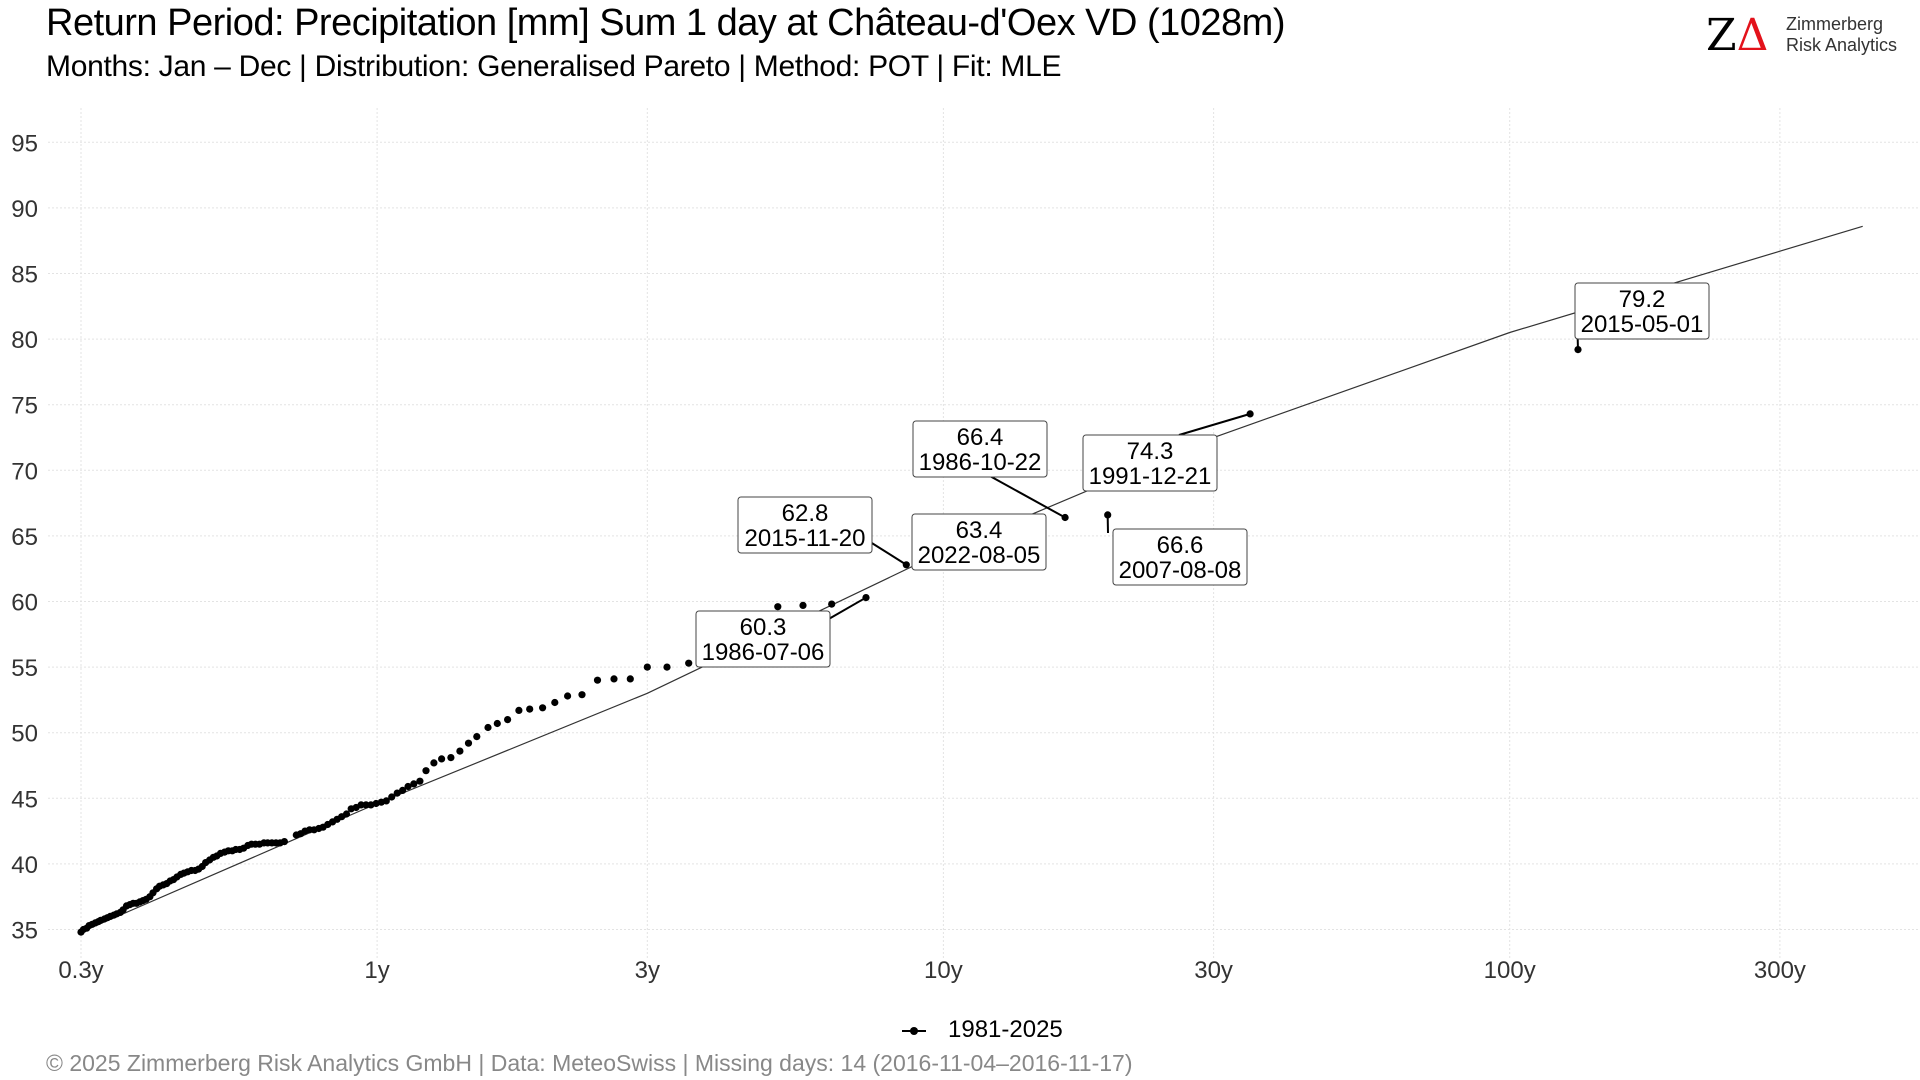  What do you see at coordinates (763, 652) in the screenshot?
I see `annotation-date: 1986-07-06` at bounding box center [763, 652].